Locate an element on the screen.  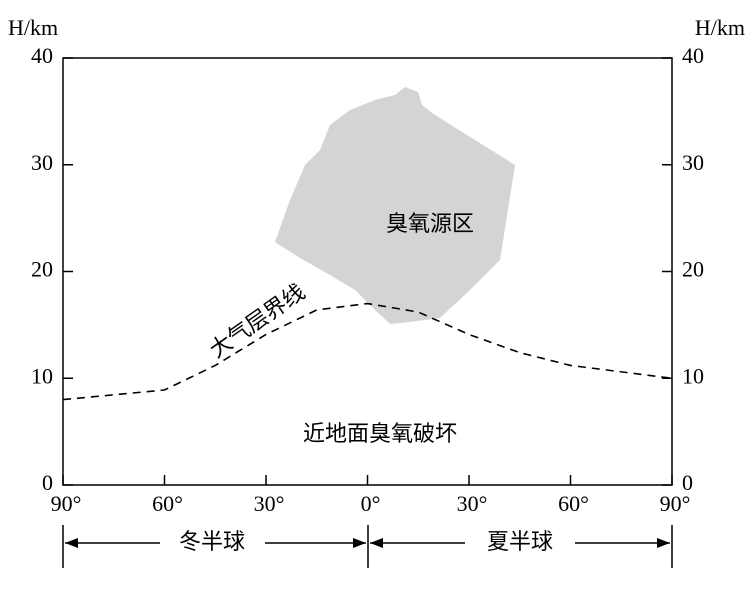
region-label: 臭氧源区 is located at coordinates (430, 224).